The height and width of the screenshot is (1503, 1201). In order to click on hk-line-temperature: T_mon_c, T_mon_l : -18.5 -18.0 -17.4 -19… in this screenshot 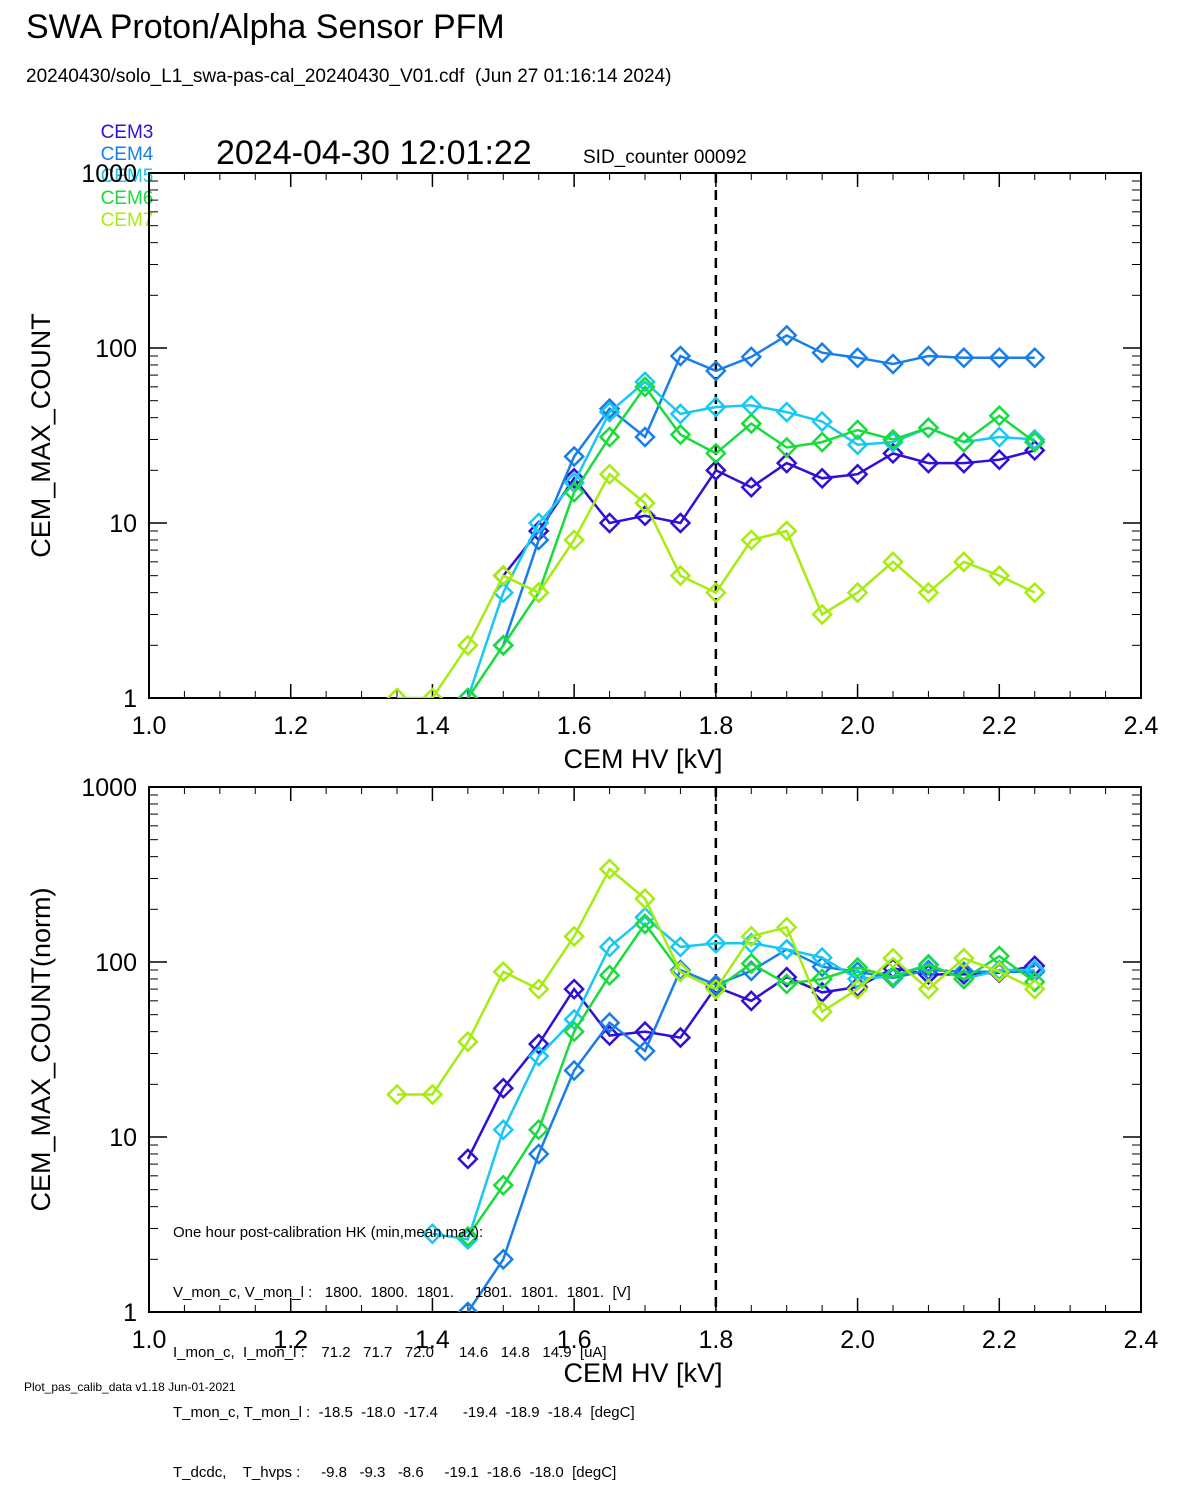, I will do `click(404, 1412)`.